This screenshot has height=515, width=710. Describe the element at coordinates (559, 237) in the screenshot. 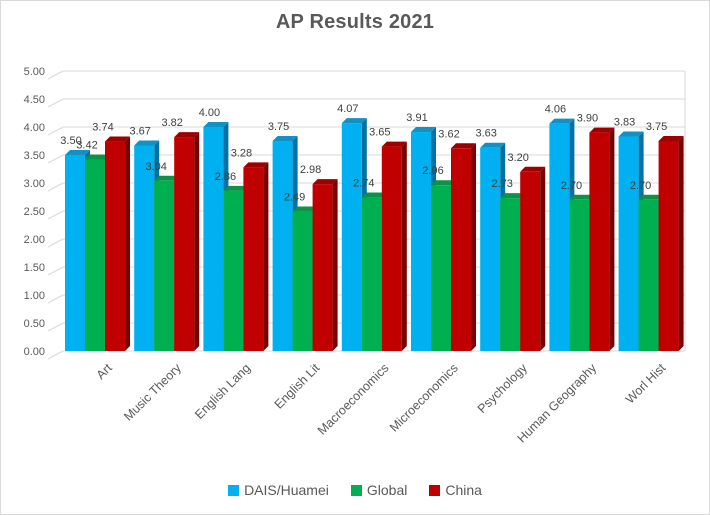

I see `bar-dais-huamei-human-geography` at that location.